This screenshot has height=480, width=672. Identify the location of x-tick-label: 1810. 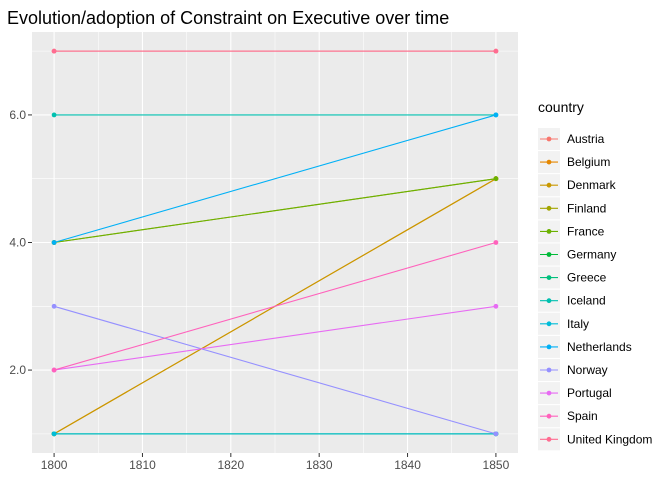
(142, 465).